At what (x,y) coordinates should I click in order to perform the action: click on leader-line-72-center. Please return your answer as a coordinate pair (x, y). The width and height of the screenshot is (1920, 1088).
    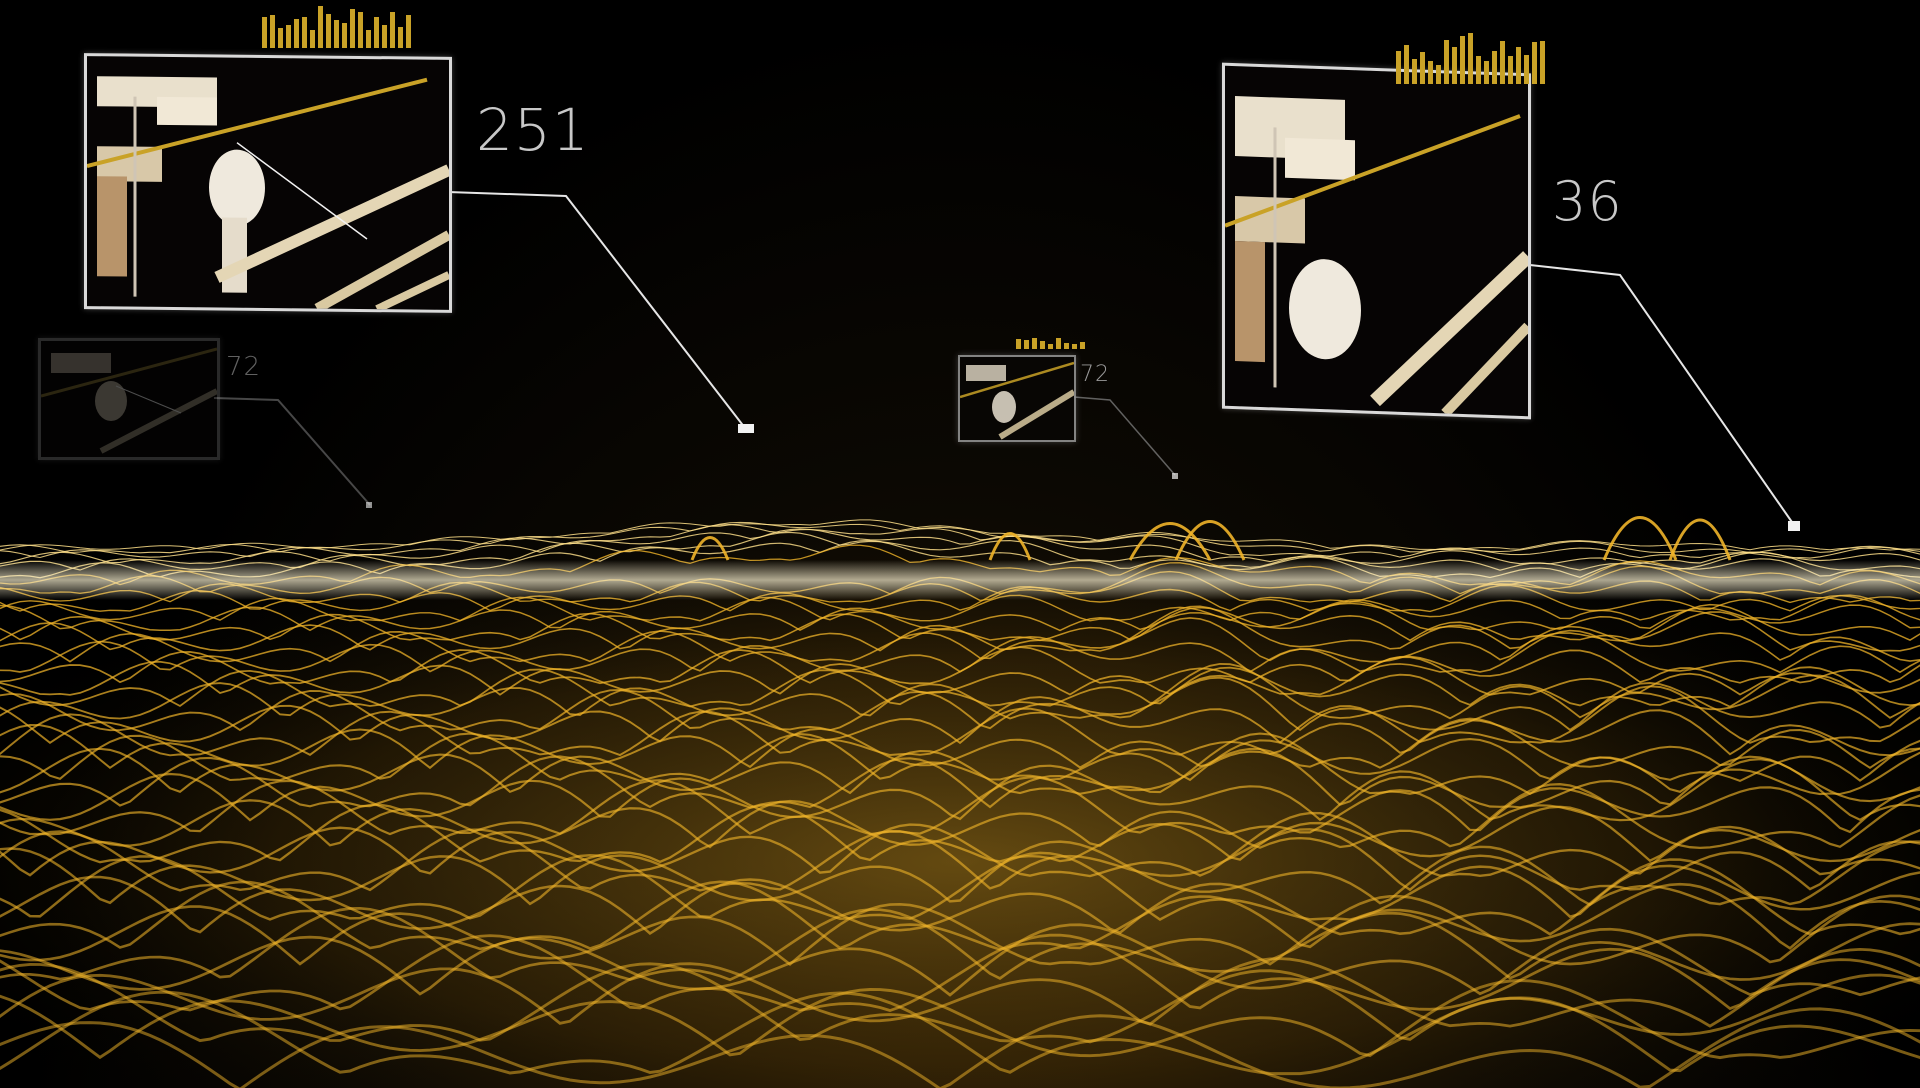
    Looking at the image, I should click on (1124, 436).